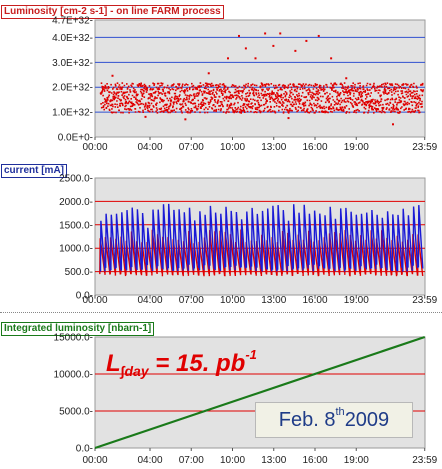  Describe the element at coordinates (72, 38) in the screenshot. I see `y-tick-label-0-1: 4.0E+32-` at that location.